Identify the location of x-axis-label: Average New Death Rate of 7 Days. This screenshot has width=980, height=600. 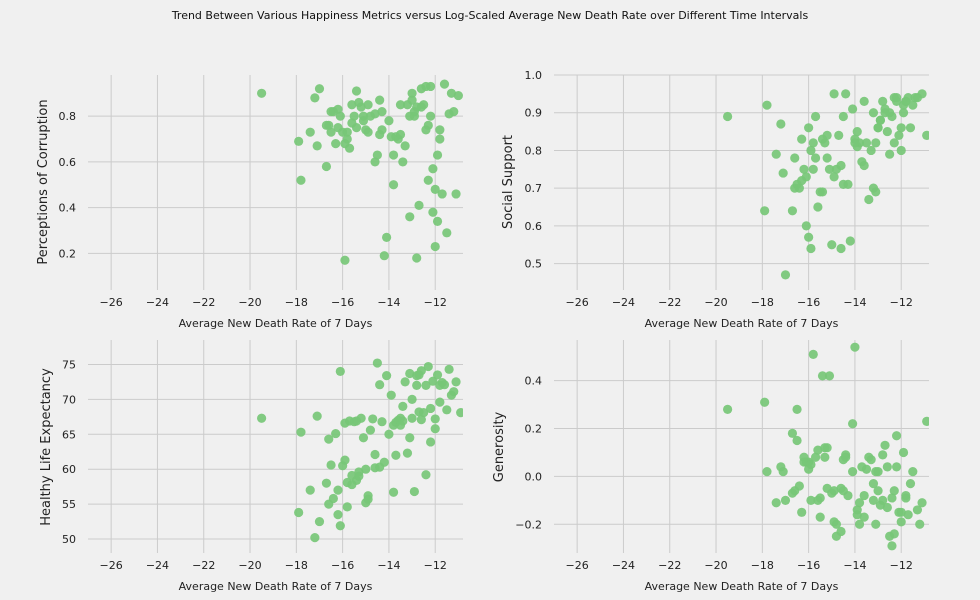
(742, 586).